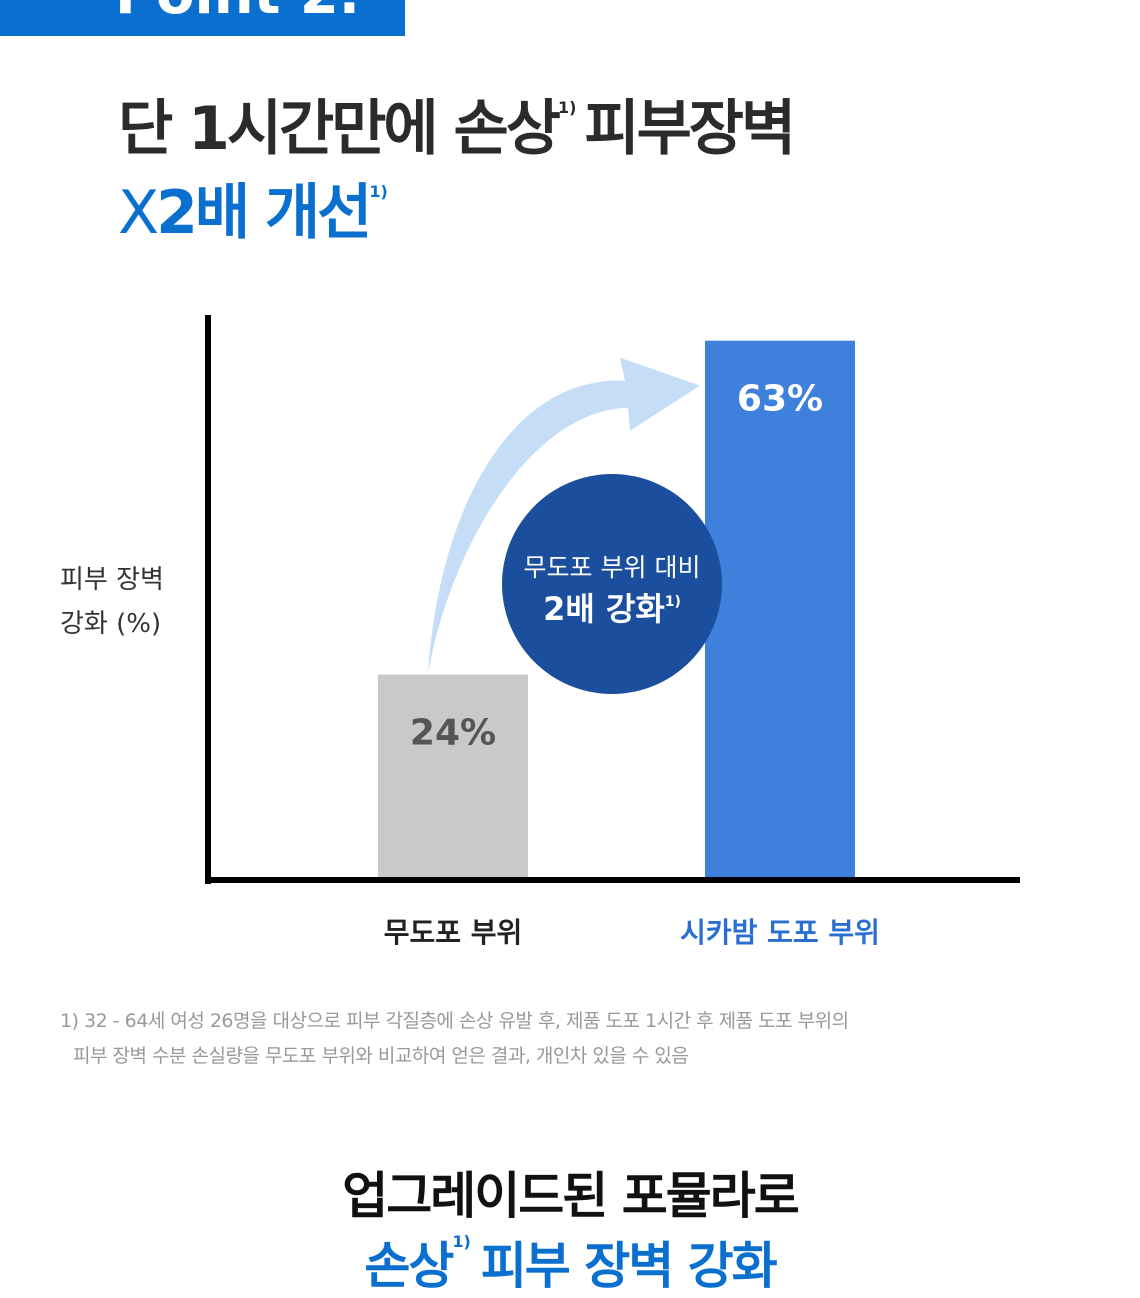 The width and height of the screenshot is (1140, 1298). I want to click on heading-line1: 단 1시간만에 손상1) 피부장벽, so click(457, 123).